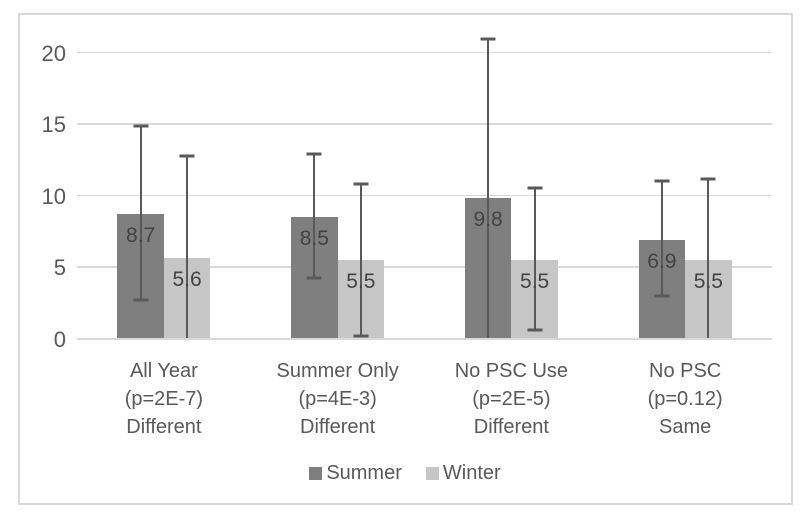  I want to click on category-label-line: (p=2E-7), so click(164, 399).